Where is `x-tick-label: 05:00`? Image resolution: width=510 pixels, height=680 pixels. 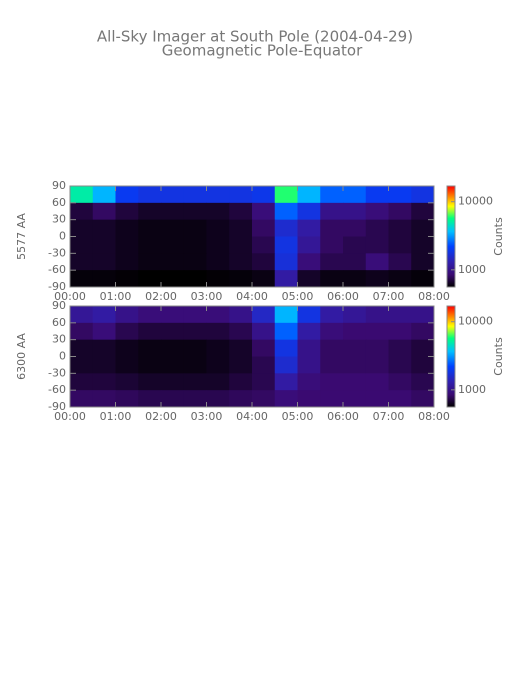
x-tick-label: 05:00 is located at coordinates (298, 416).